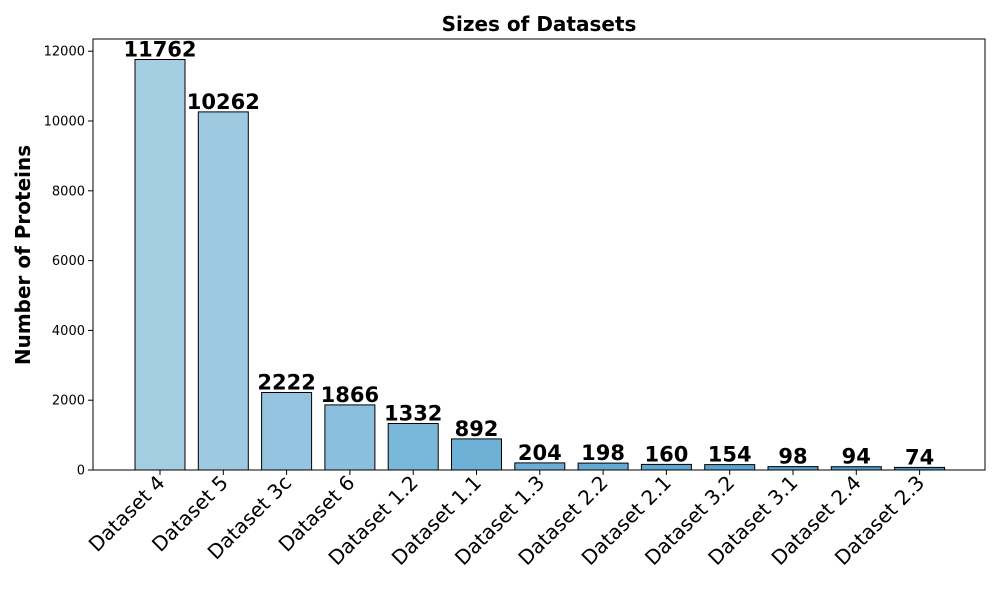 This screenshot has height=600, width=1000. What do you see at coordinates (539, 24) in the screenshot?
I see `chart-title: Sizes of Datasets` at bounding box center [539, 24].